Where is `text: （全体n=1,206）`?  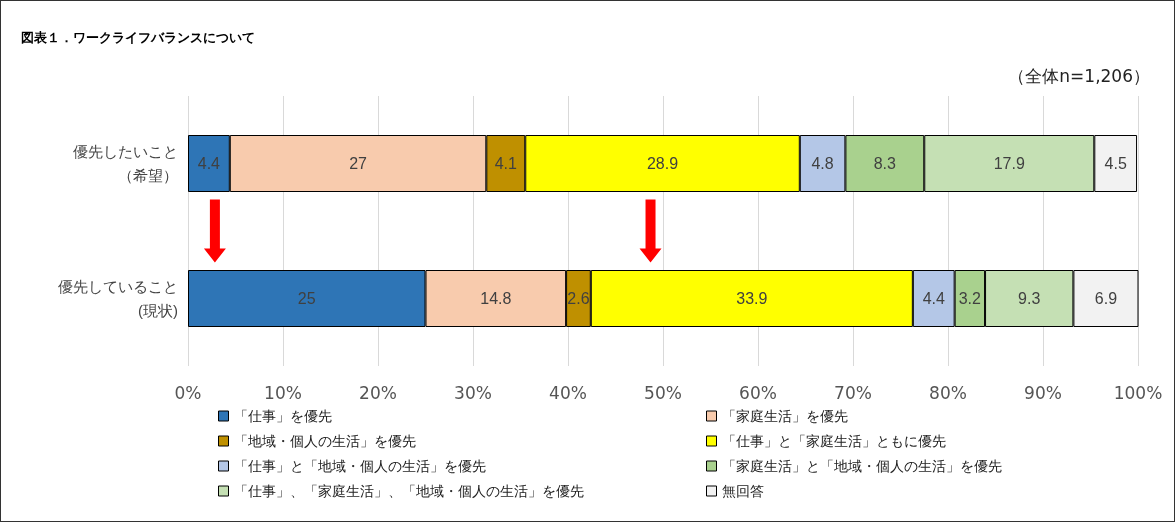
text: （全体n=1,206） is located at coordinates (1079, 76).